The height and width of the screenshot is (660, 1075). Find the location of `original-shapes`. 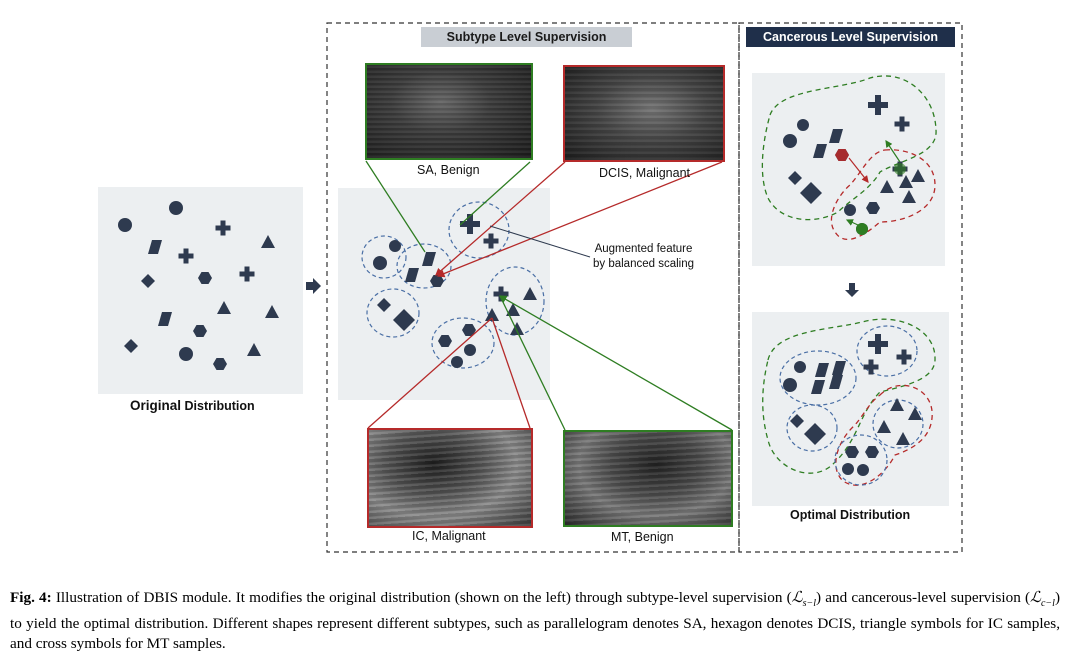

original-shapes is located at coordinates (198, 285).